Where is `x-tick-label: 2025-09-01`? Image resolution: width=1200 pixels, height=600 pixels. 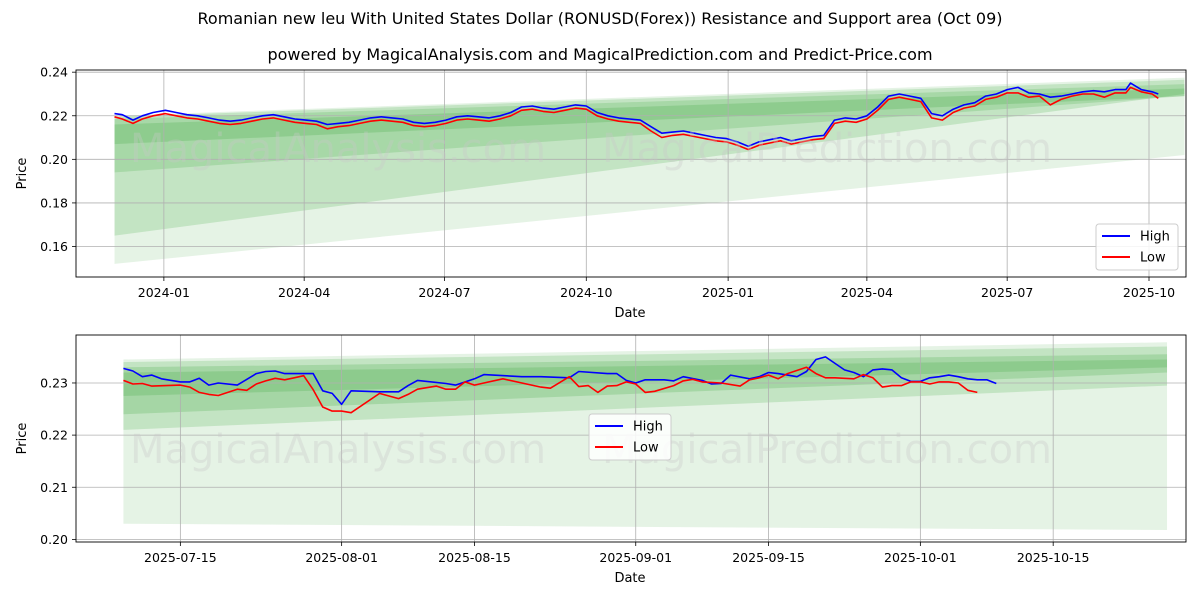
x-tick-label: 2025-09-01 is located at coordinates (635, 557).